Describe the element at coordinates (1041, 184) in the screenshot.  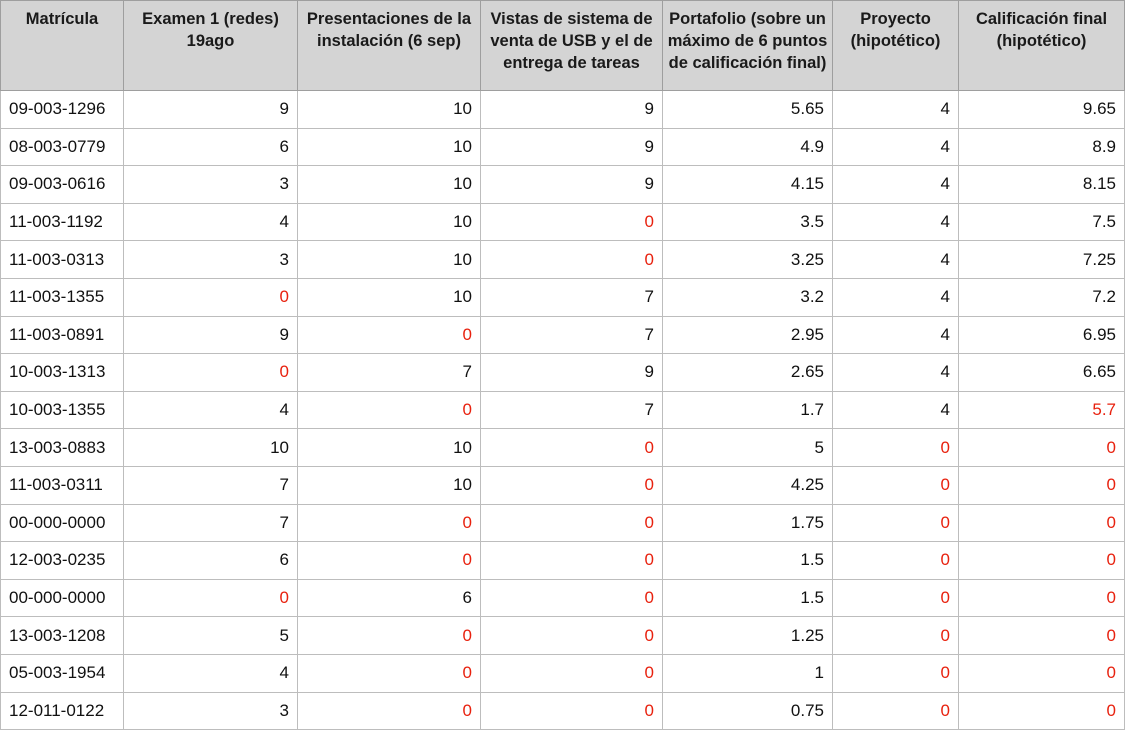
I see `calificacion-final-cell: 8.15` at that location.